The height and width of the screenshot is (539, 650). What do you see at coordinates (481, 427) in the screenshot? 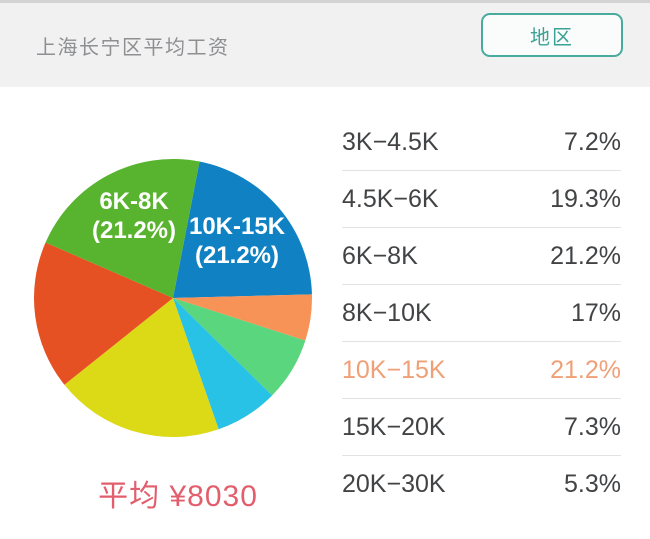
I see `table-row-15k-20k: 15K−20K 7.3%` at bounding box center [481, 427].